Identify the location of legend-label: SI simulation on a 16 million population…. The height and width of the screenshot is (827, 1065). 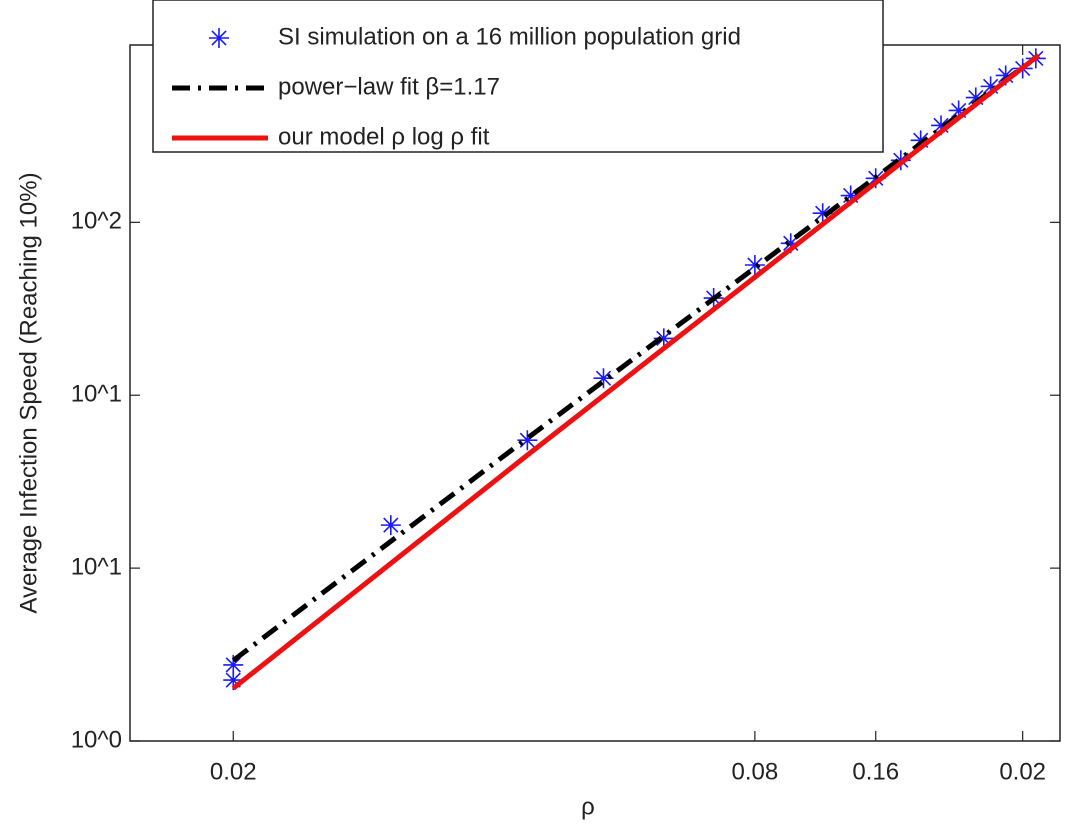
(509, 36).